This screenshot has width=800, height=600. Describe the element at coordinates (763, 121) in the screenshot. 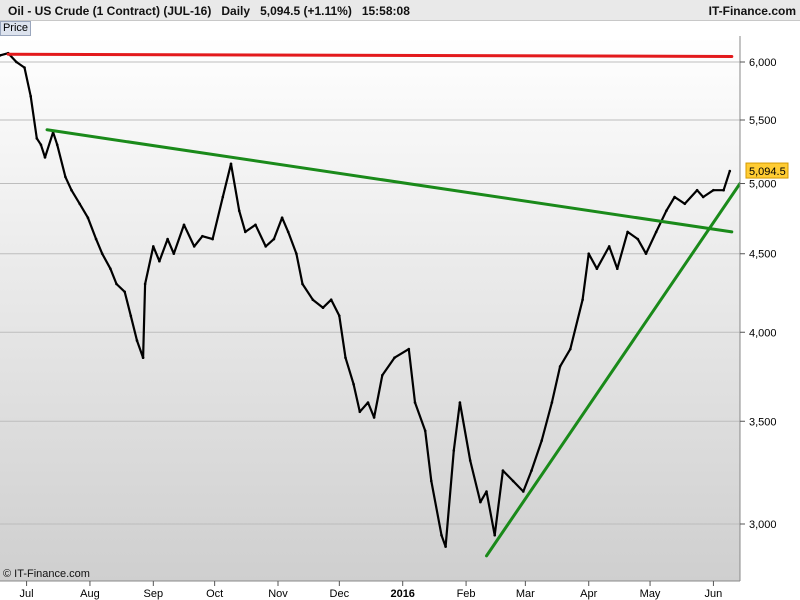

I see `y-tick-label: 5,500` at that location.